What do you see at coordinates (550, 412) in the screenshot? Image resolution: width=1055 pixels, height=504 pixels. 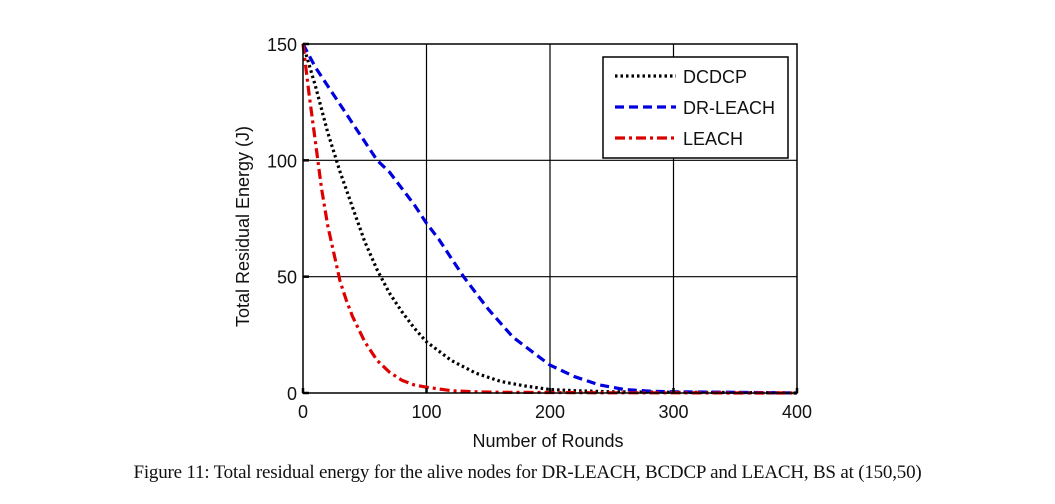 I see `x-tick-label: 200` at bounding box center [550, 412].